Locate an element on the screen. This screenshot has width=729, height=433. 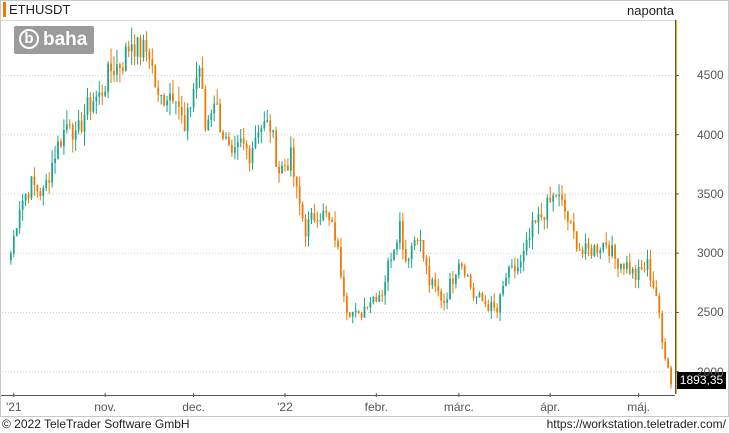
last-price-badge: 1893,35 is located at coordinates (701, 380).